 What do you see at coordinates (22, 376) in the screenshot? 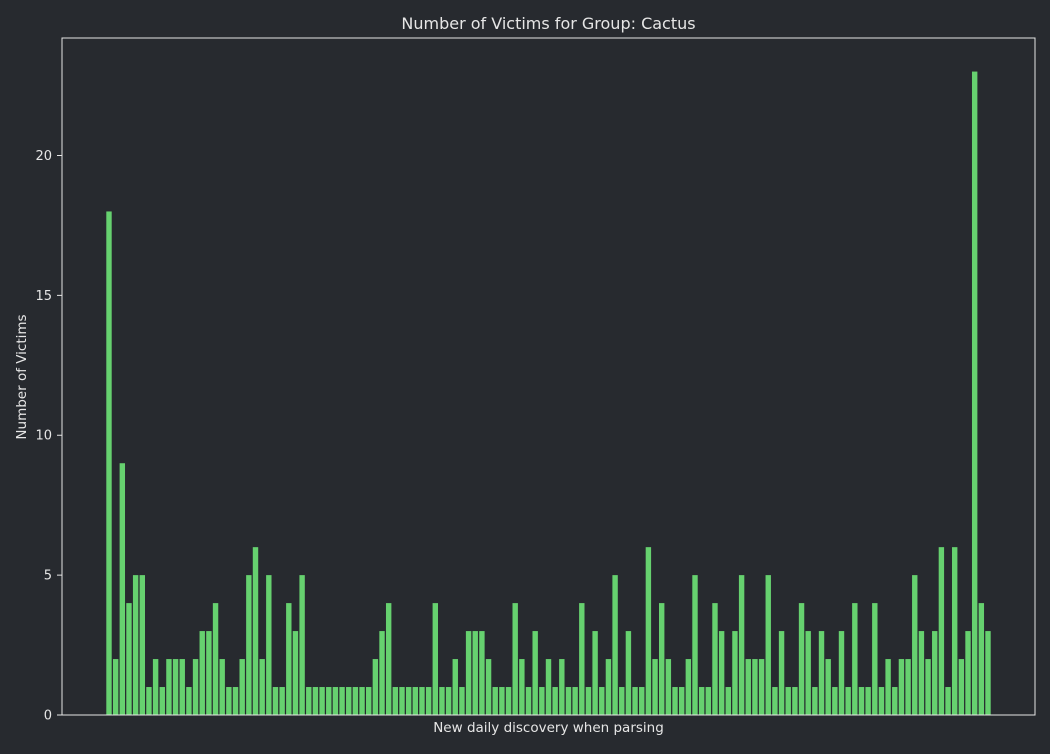
I see `y-axis-label: Number of Victims` at bounding box center [22, 376].